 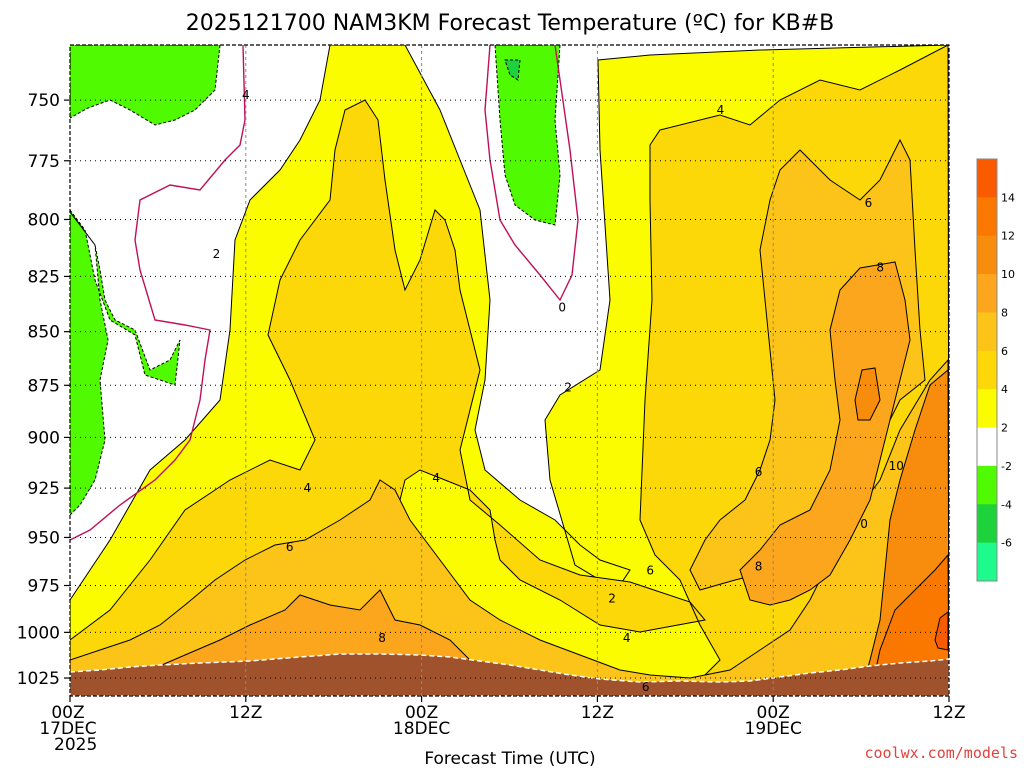 I want to click on y-tick-label-825: 825, so click(x=44, y=277).